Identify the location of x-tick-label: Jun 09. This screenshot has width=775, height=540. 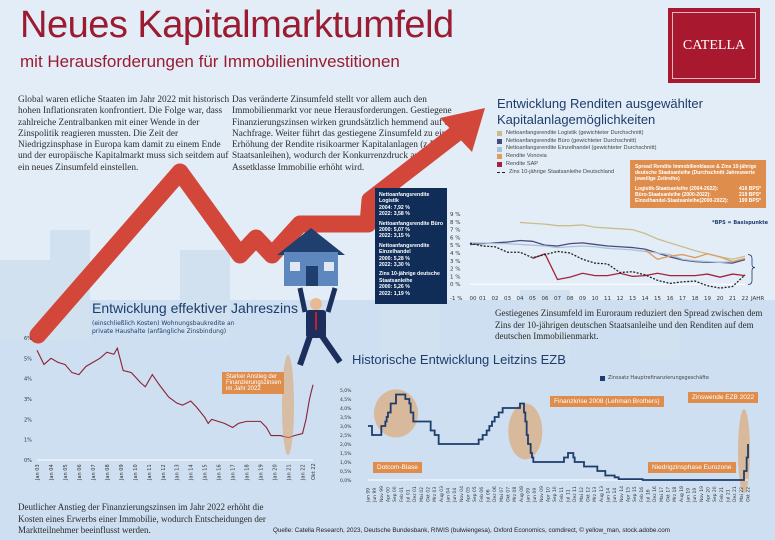
(535, 495).